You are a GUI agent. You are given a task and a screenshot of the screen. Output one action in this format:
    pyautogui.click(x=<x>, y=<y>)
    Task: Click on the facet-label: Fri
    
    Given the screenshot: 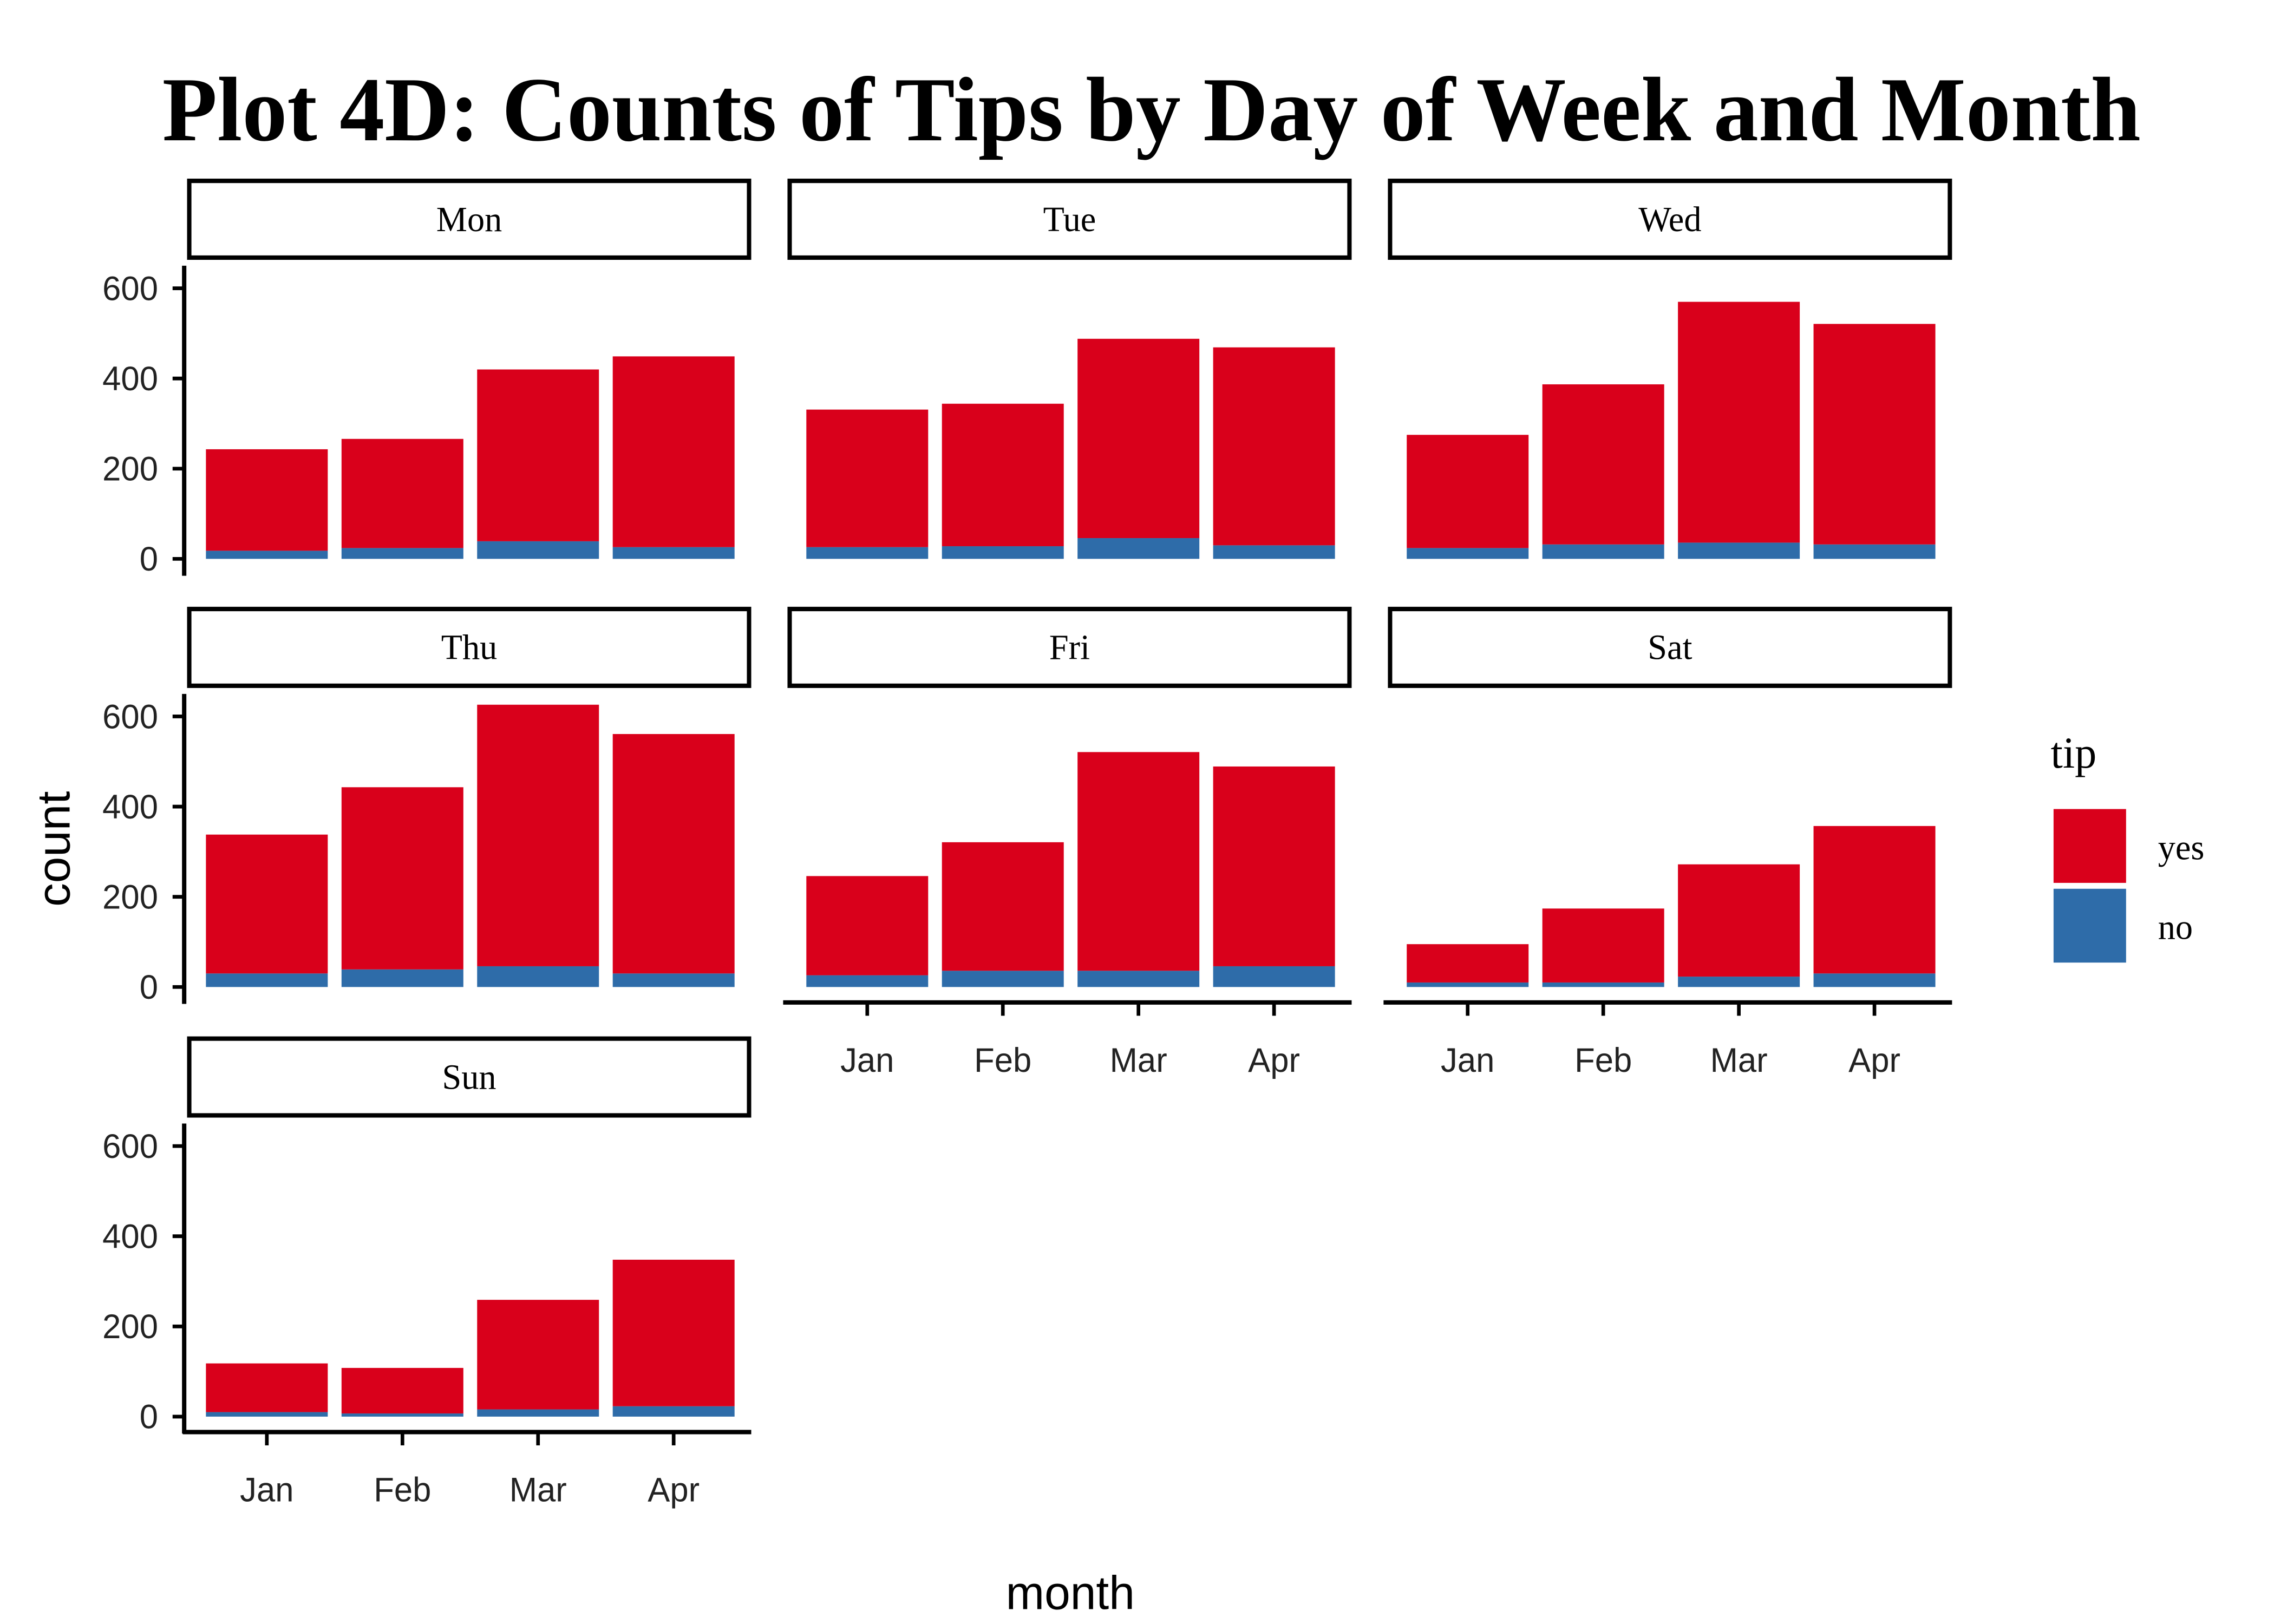 What is the action you would take?
    pyautogui.click(x=1070, y=648)
    